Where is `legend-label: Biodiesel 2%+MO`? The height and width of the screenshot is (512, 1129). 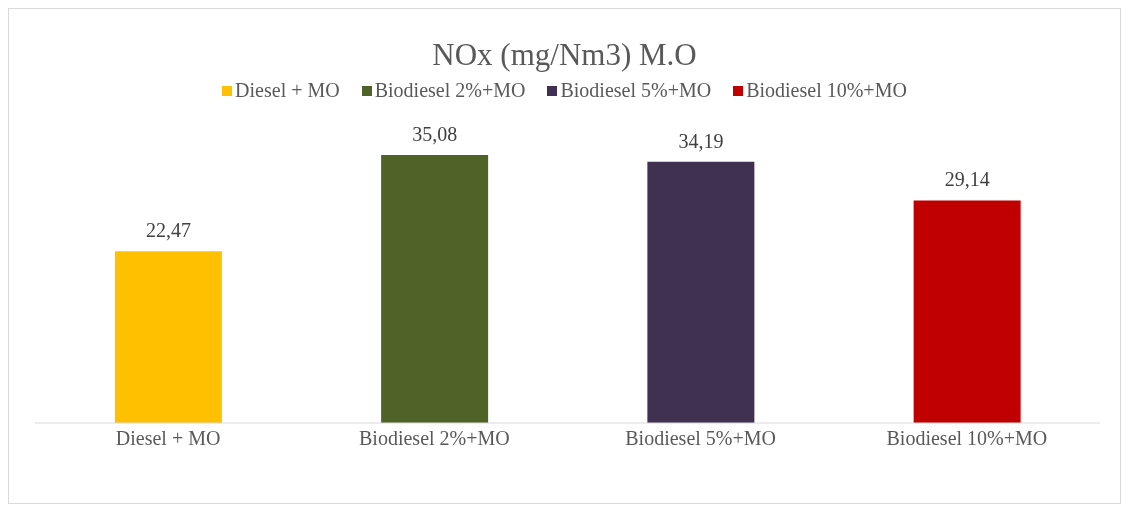
legend-label: Biodiesel 2%+MO is located at coordinates (449, 90).